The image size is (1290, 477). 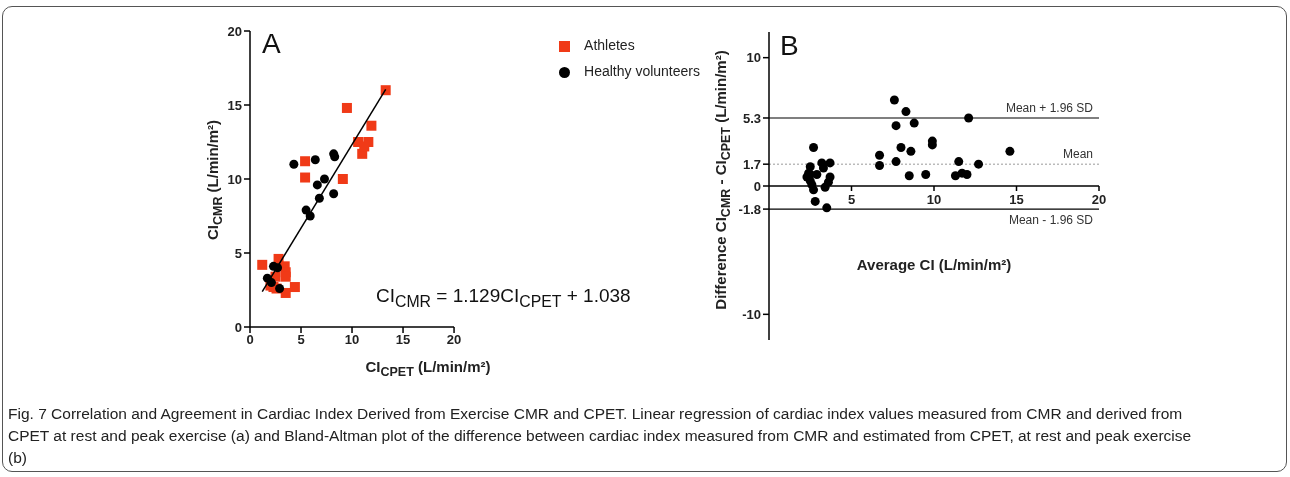 I want to click on y-tick-label: 20, so click(x=234, y=31).